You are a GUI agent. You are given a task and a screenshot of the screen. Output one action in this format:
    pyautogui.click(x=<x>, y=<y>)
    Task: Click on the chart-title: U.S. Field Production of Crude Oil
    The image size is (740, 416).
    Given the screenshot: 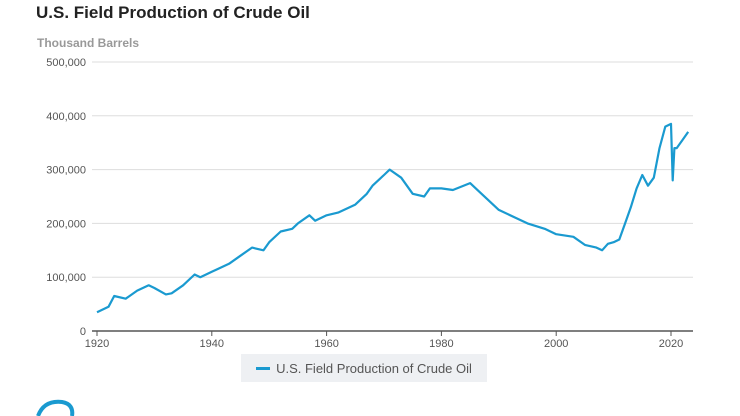 What is the action you would take?
    pyautogui.click(x=173, y=12)
    